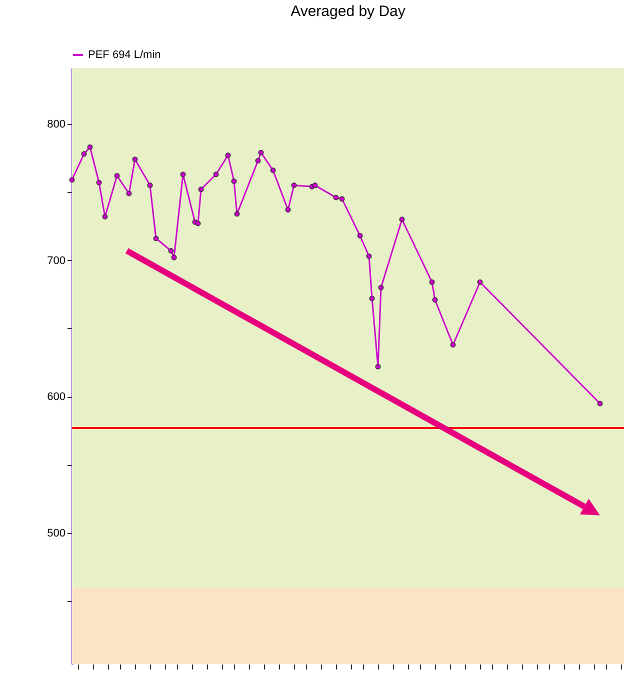 The image size is (624, 684). Describe the element at coordinates (56, 397) in the screenshot. I see `y-tick-label: 600` at that location.